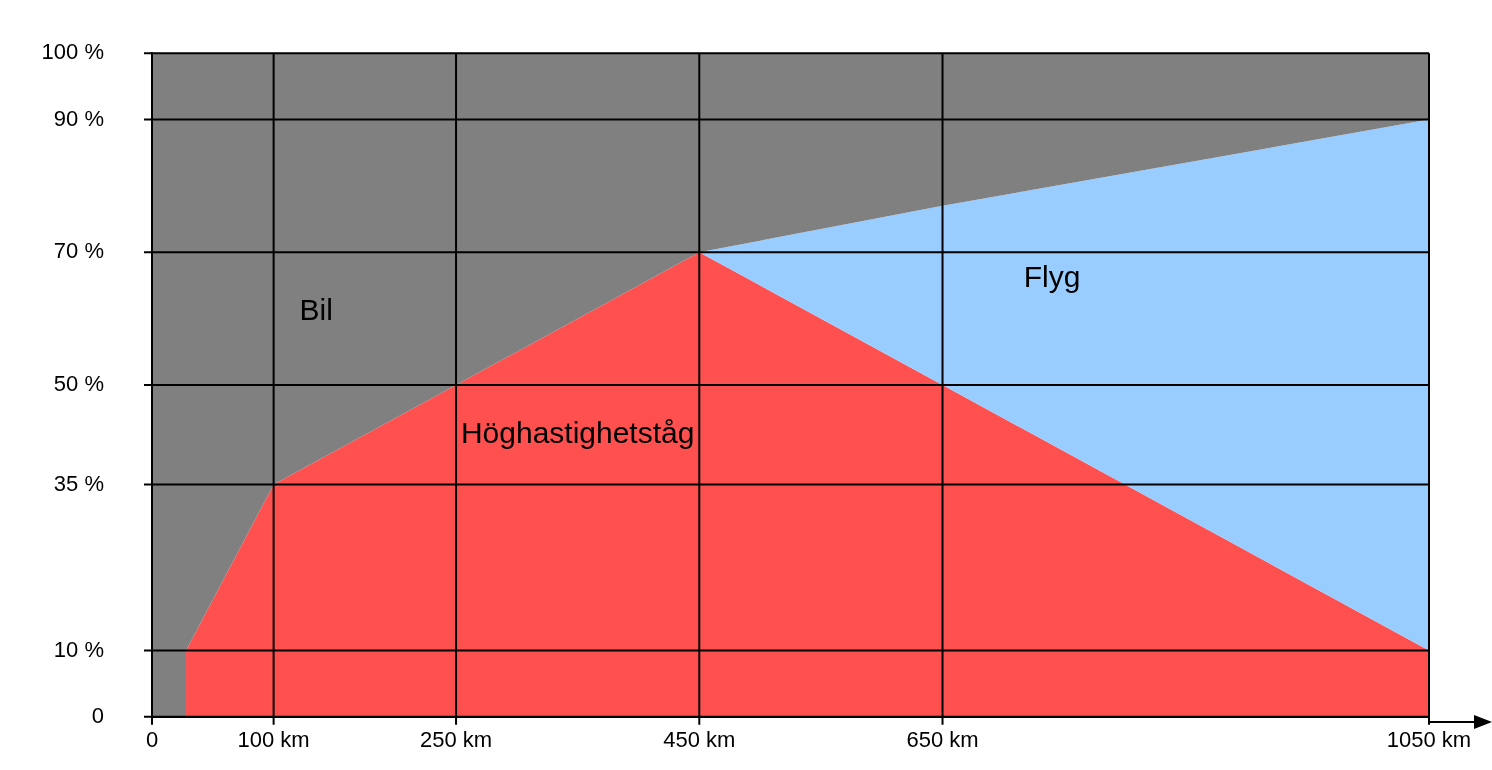  Describe the element at coordinates (273, 740) in the screenshot. I see `x-tick-label: 100 km` at that location.